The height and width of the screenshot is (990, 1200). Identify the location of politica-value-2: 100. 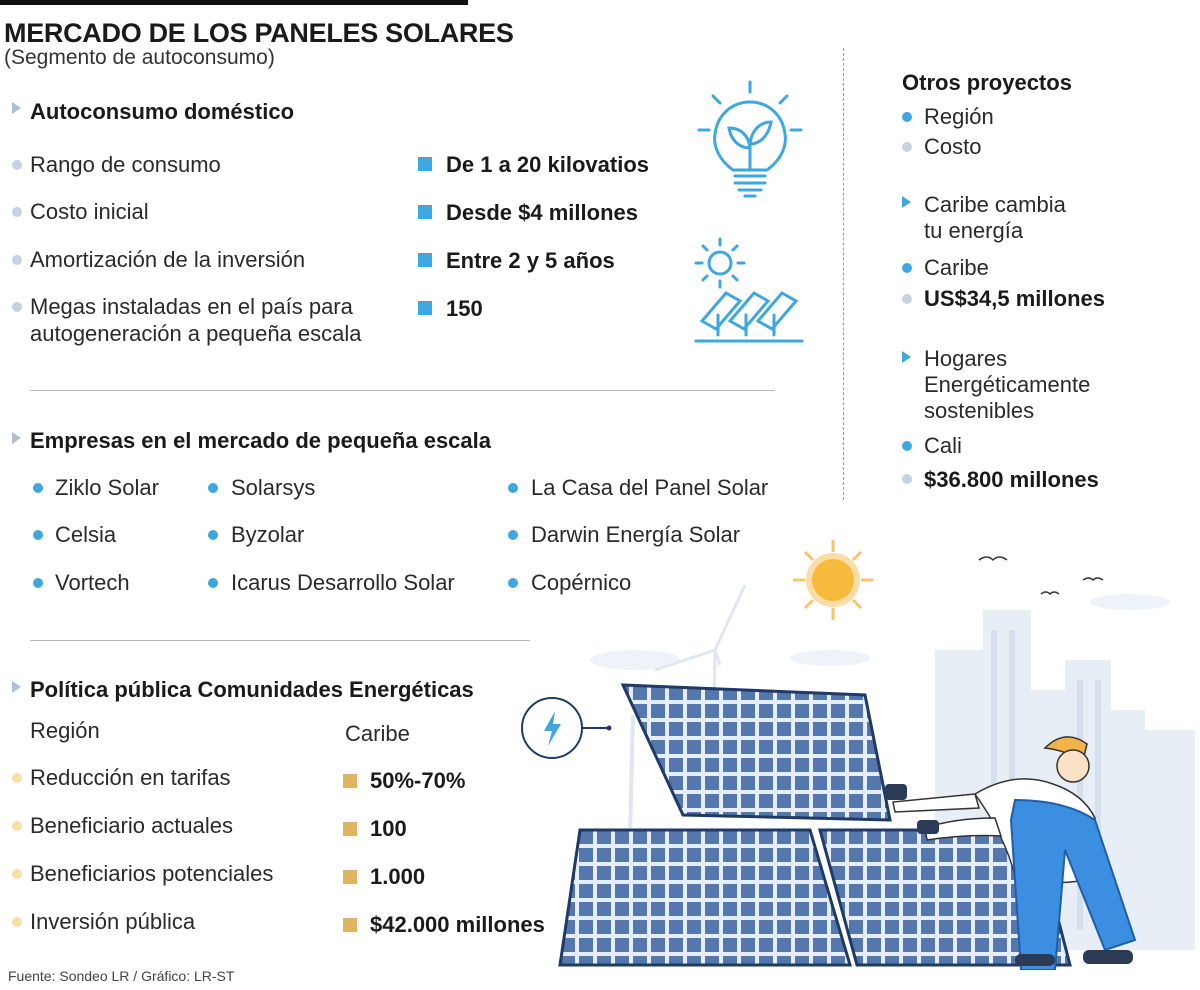
(388, 828).